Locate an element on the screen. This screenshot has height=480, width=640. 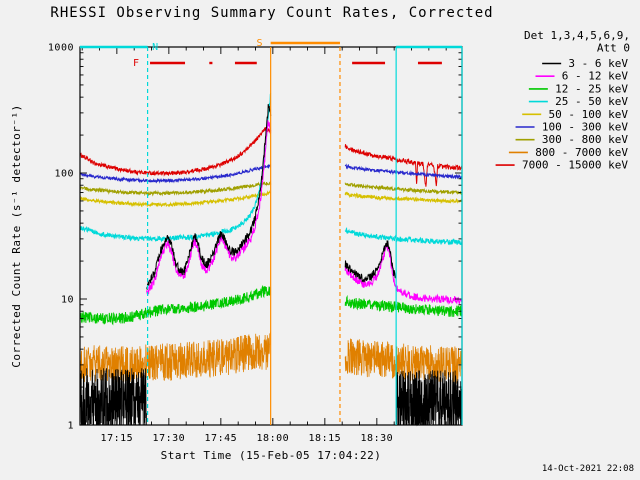
y-axis-label: Corrected Count Rate (s⁻¹ detector⁻¹) is located at coordinates (16, 236).